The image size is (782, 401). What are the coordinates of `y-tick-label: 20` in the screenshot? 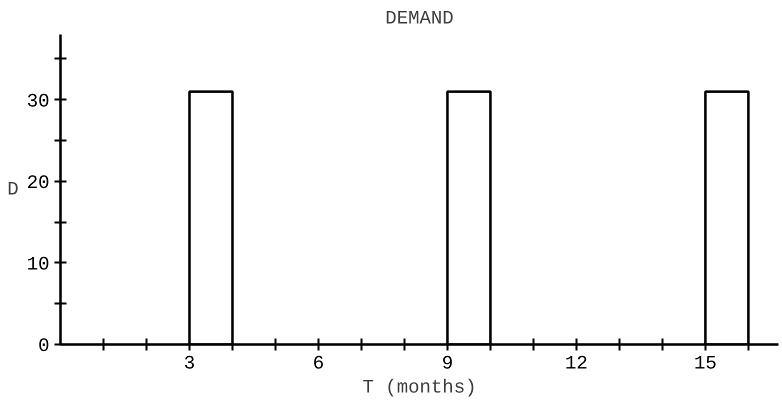 It's located at (38, 183).